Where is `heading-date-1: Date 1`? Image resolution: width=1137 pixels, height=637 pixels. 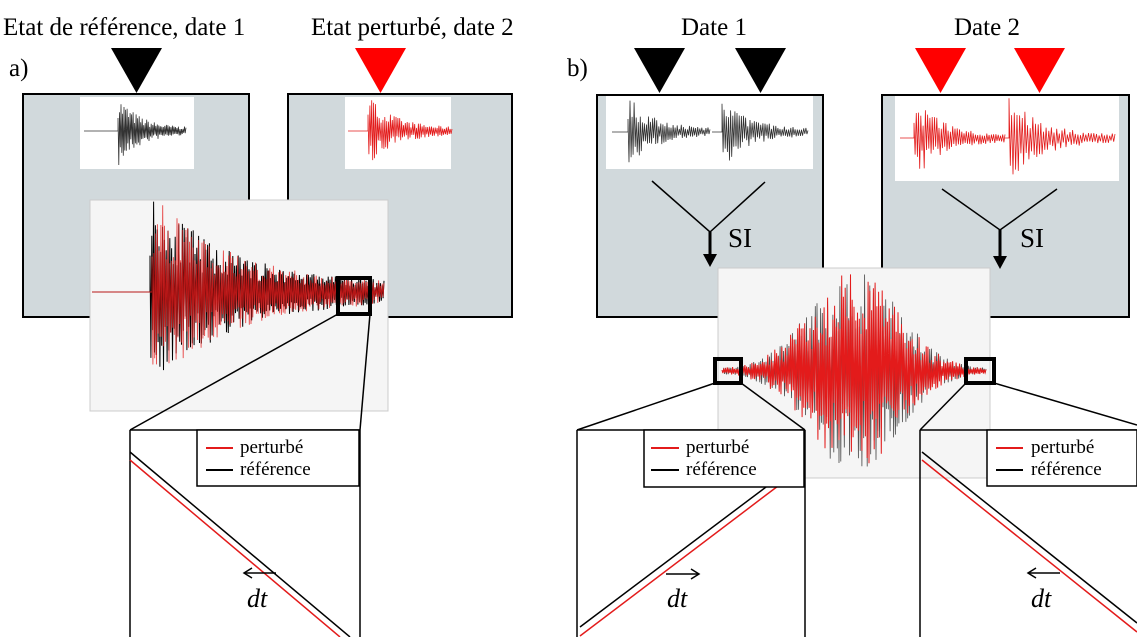
heading-date-1: Date 1 is located at coordinates (714, 27).